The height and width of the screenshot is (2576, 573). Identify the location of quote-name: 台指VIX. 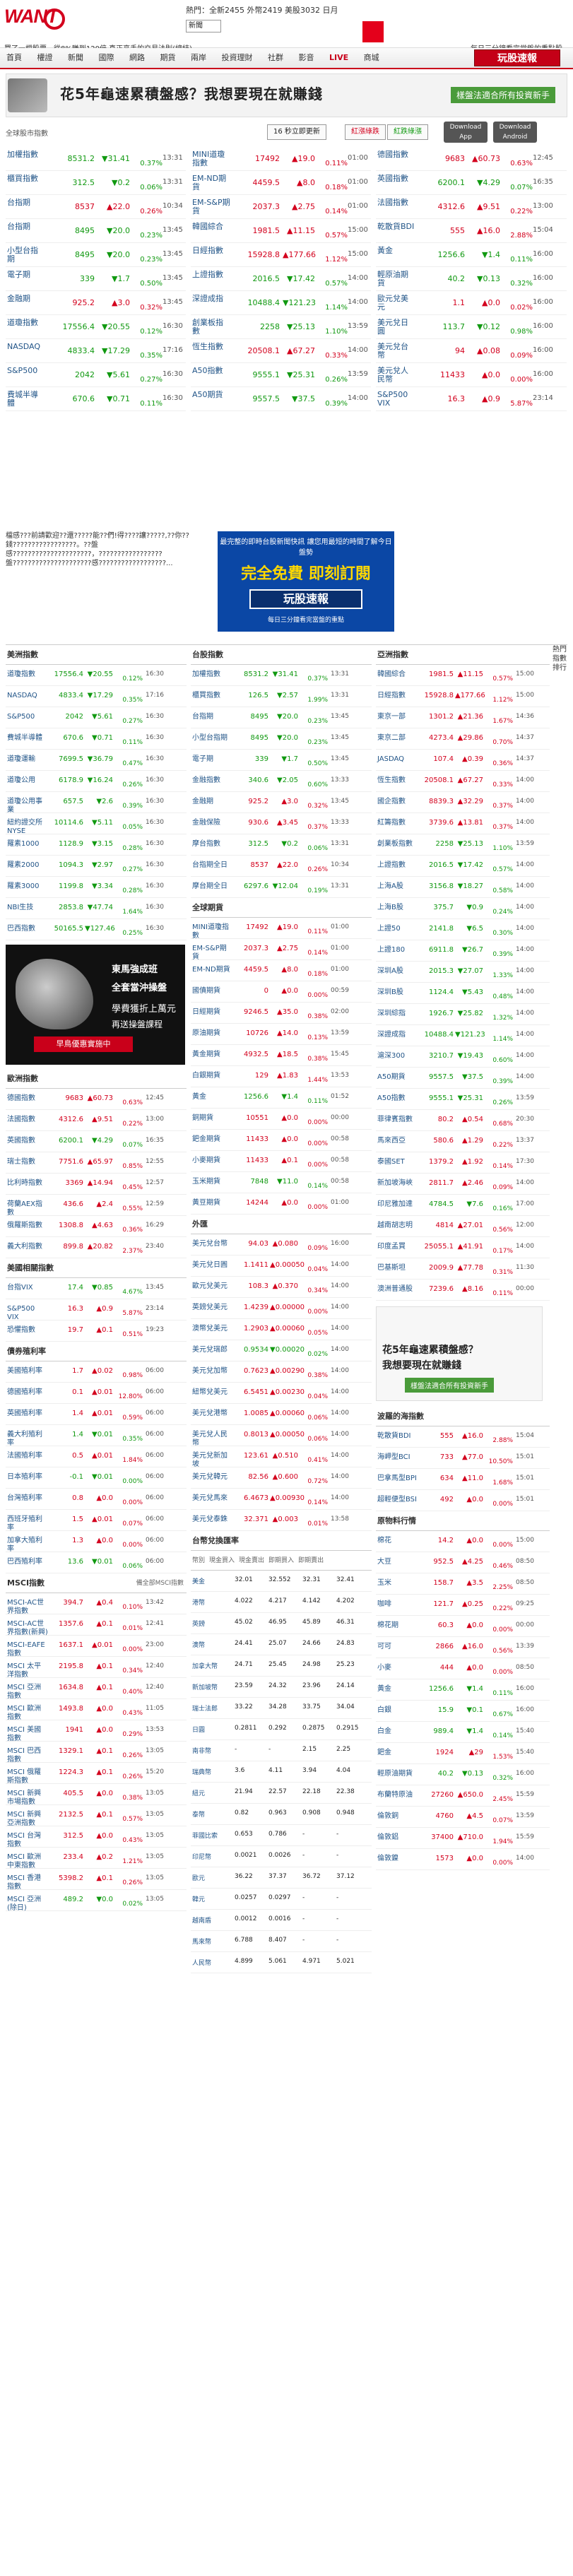
(20, 1288).